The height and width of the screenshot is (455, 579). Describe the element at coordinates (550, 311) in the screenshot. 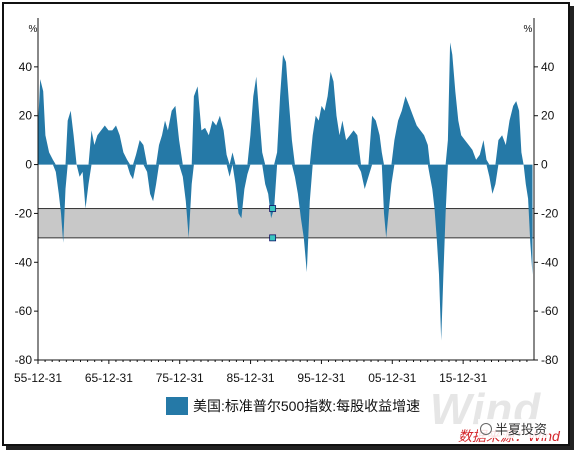

I see `y-tick-label-right: -60` at that location.